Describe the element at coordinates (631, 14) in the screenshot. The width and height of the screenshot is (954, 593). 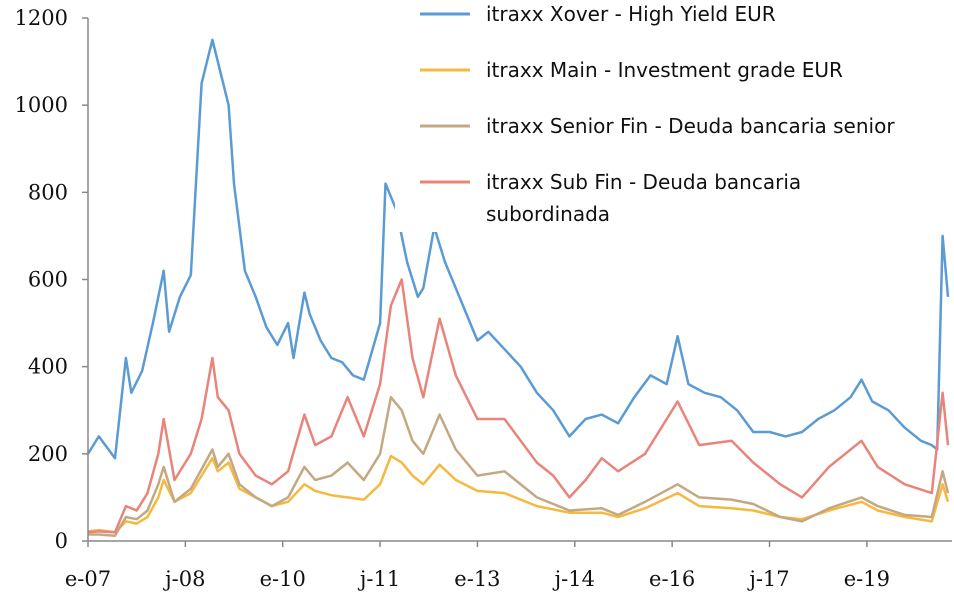
I see `legend-label-xover: itraxx Xover - High Yield EUR` at that location.